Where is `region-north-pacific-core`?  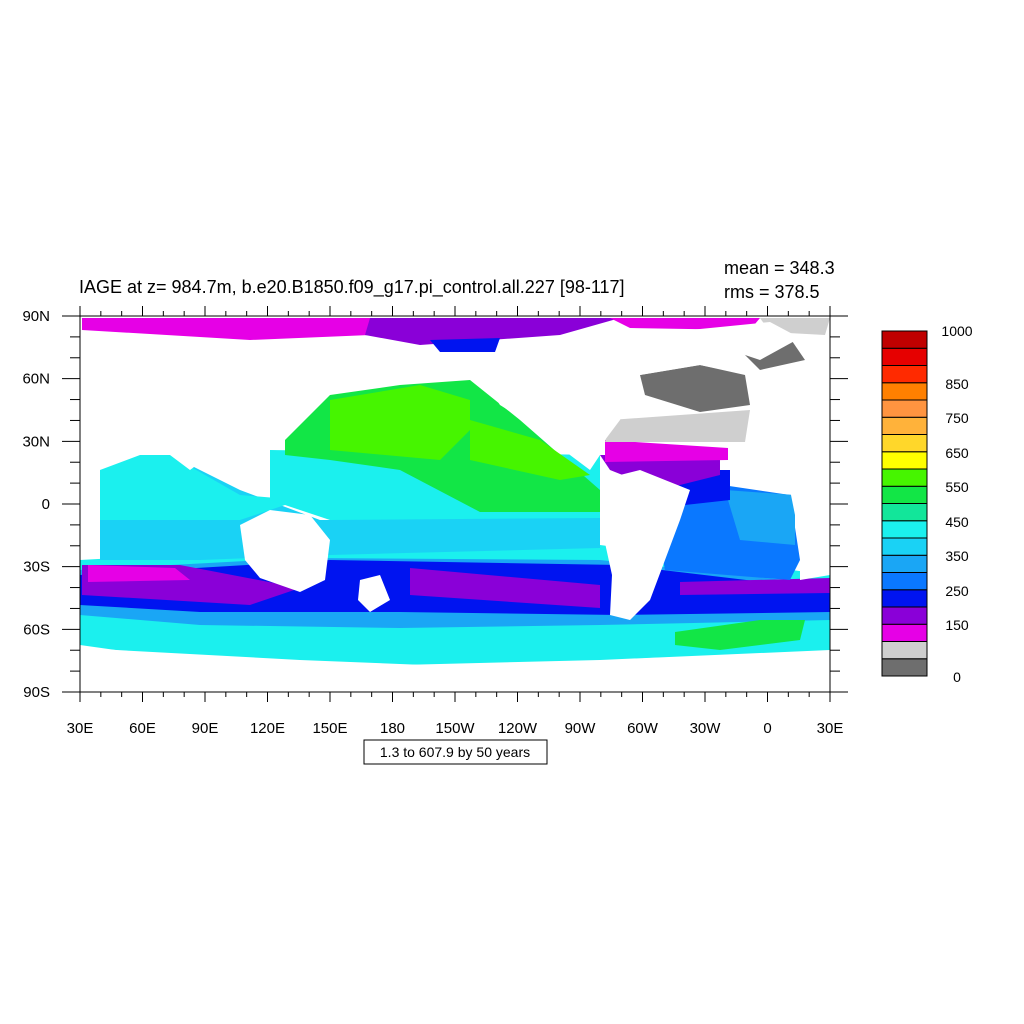 region-north-pacific-core is located at coordinates (400, 422).